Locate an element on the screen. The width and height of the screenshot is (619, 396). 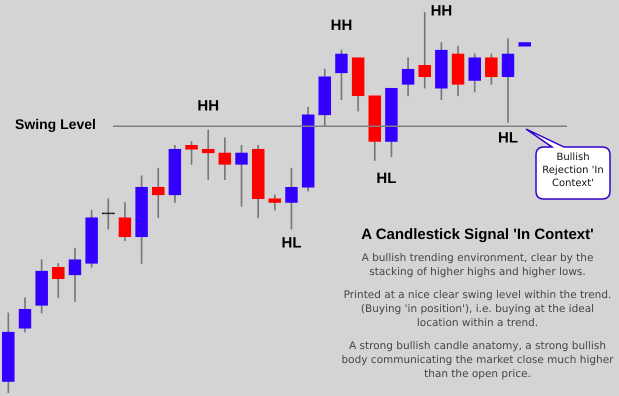
text: A Candlestick Signal 'In Context' is located at coordinates (477, 234).